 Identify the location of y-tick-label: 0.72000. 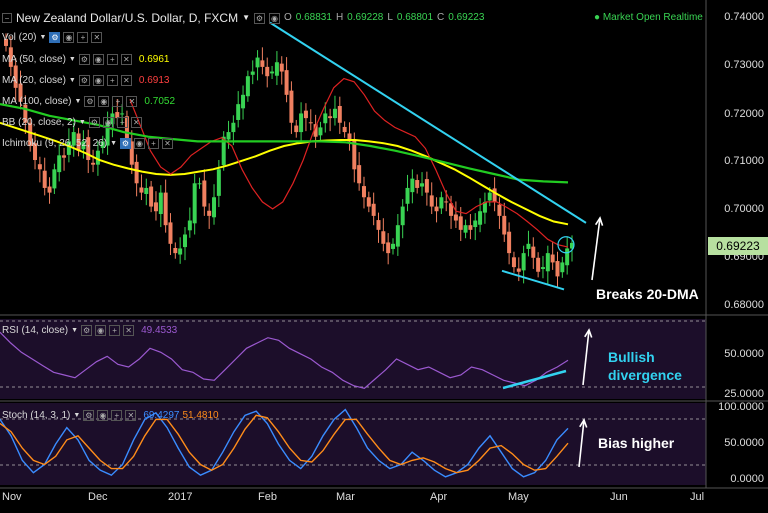
(744, 114).